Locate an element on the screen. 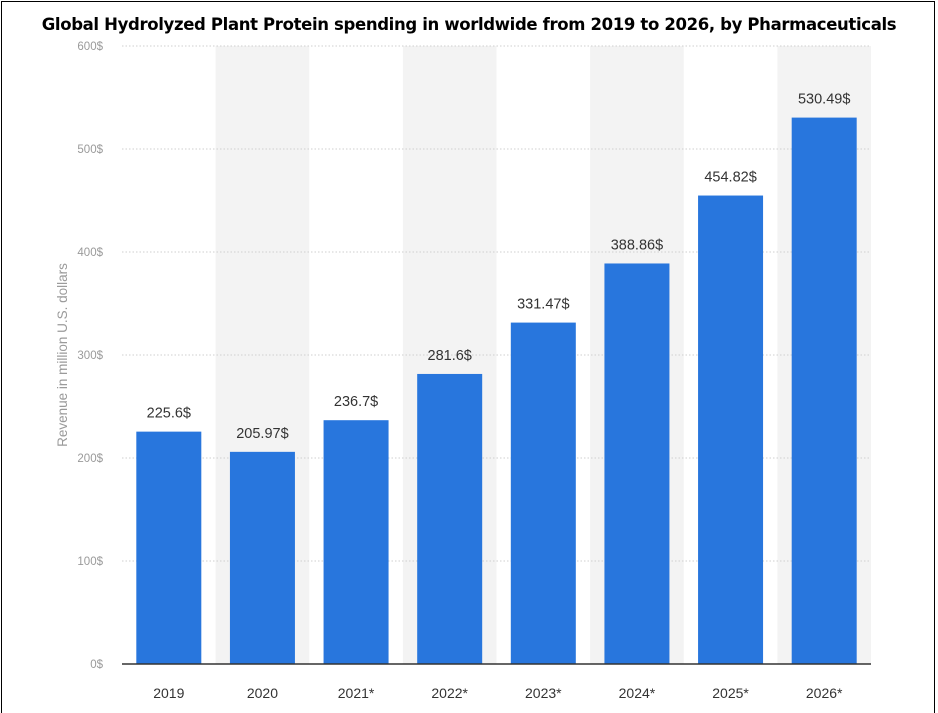 The image size is (938, 713). x-tick-label: 2020 is located at coordinates (262, 693).